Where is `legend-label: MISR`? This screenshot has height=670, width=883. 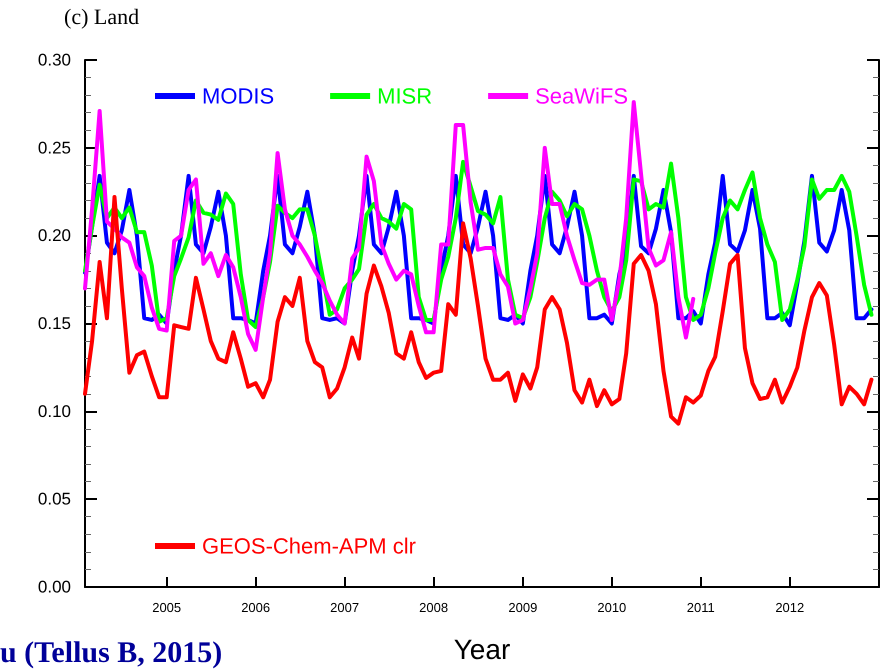 legend-label: MISR is located at coordinates (404, 96).